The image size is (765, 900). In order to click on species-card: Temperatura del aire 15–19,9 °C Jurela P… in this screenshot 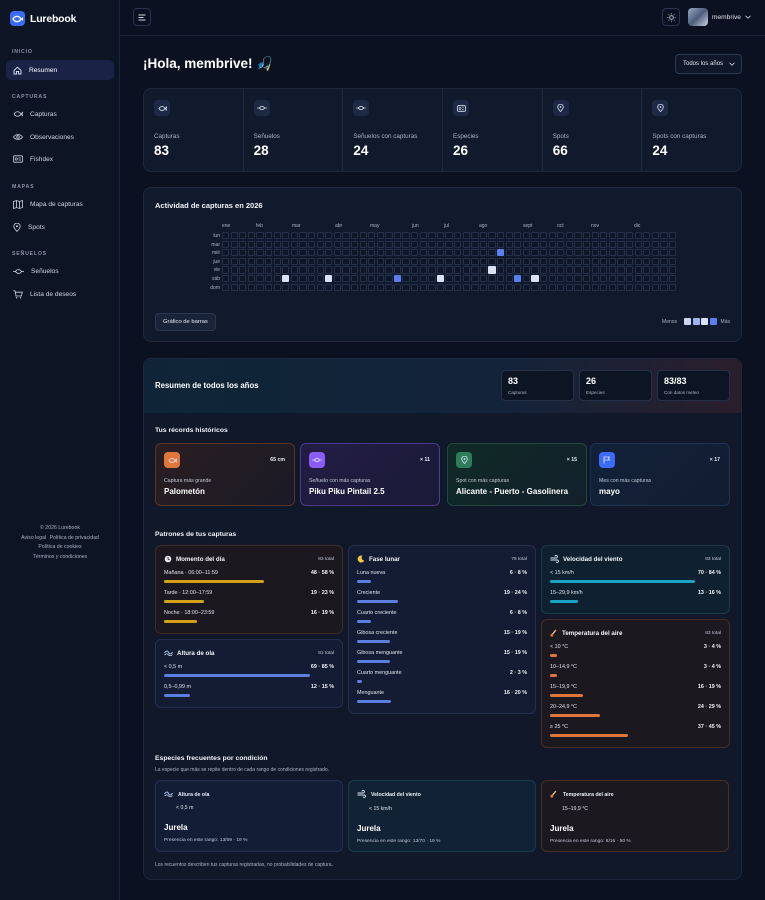, I will do `click(635, 816)`.